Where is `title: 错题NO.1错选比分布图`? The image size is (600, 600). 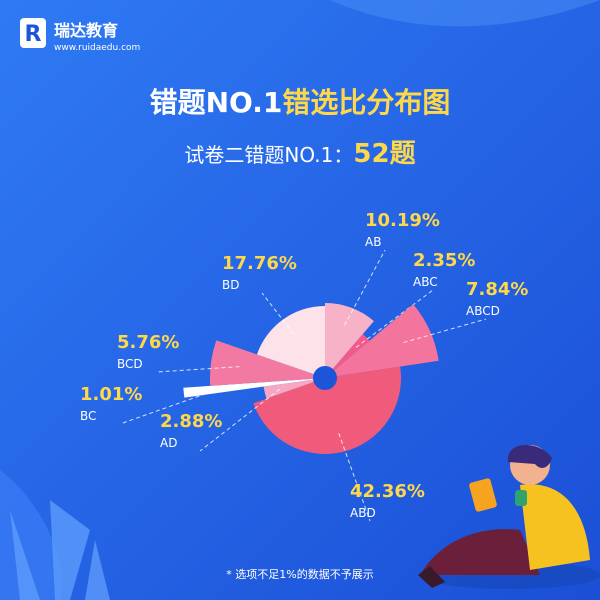
title: 错题NO.1错选比分布图 is located at coordinates (300, 102).